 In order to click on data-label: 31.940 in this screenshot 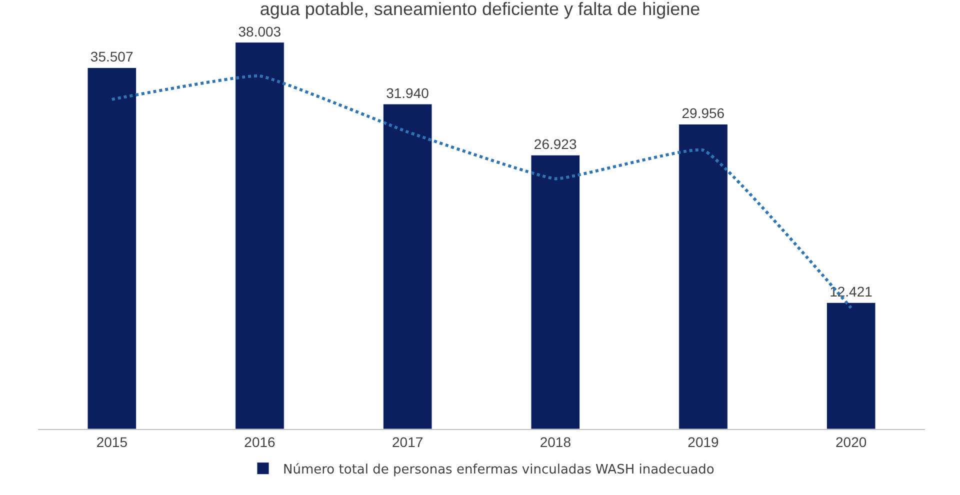, I will do `click(408, 93)`.